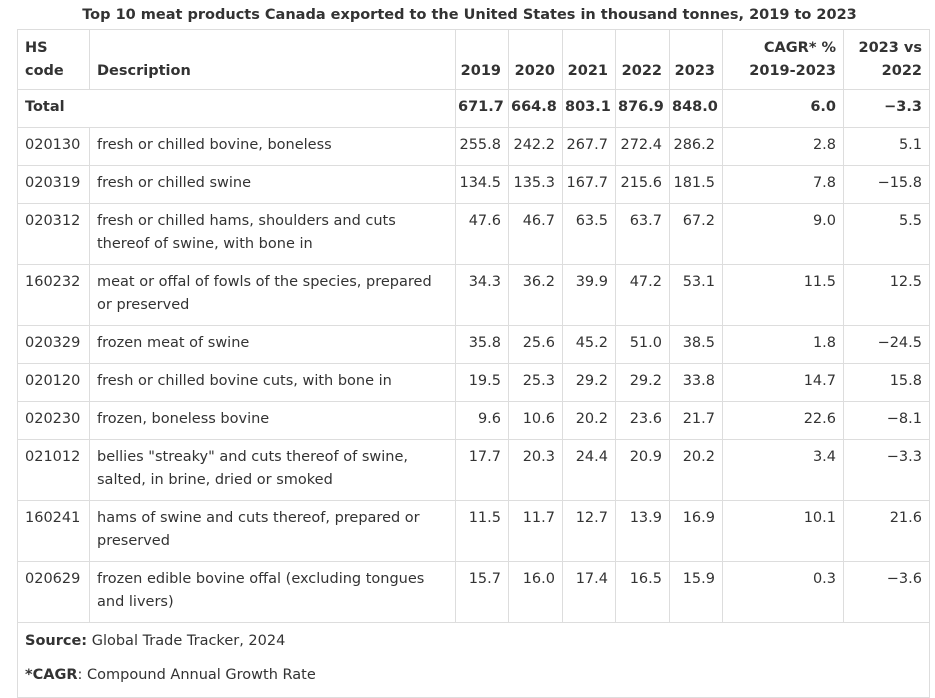  Describe the element at coordinates (886, 108) in the screenshot. I see `total-vs: −3.3` at that location.